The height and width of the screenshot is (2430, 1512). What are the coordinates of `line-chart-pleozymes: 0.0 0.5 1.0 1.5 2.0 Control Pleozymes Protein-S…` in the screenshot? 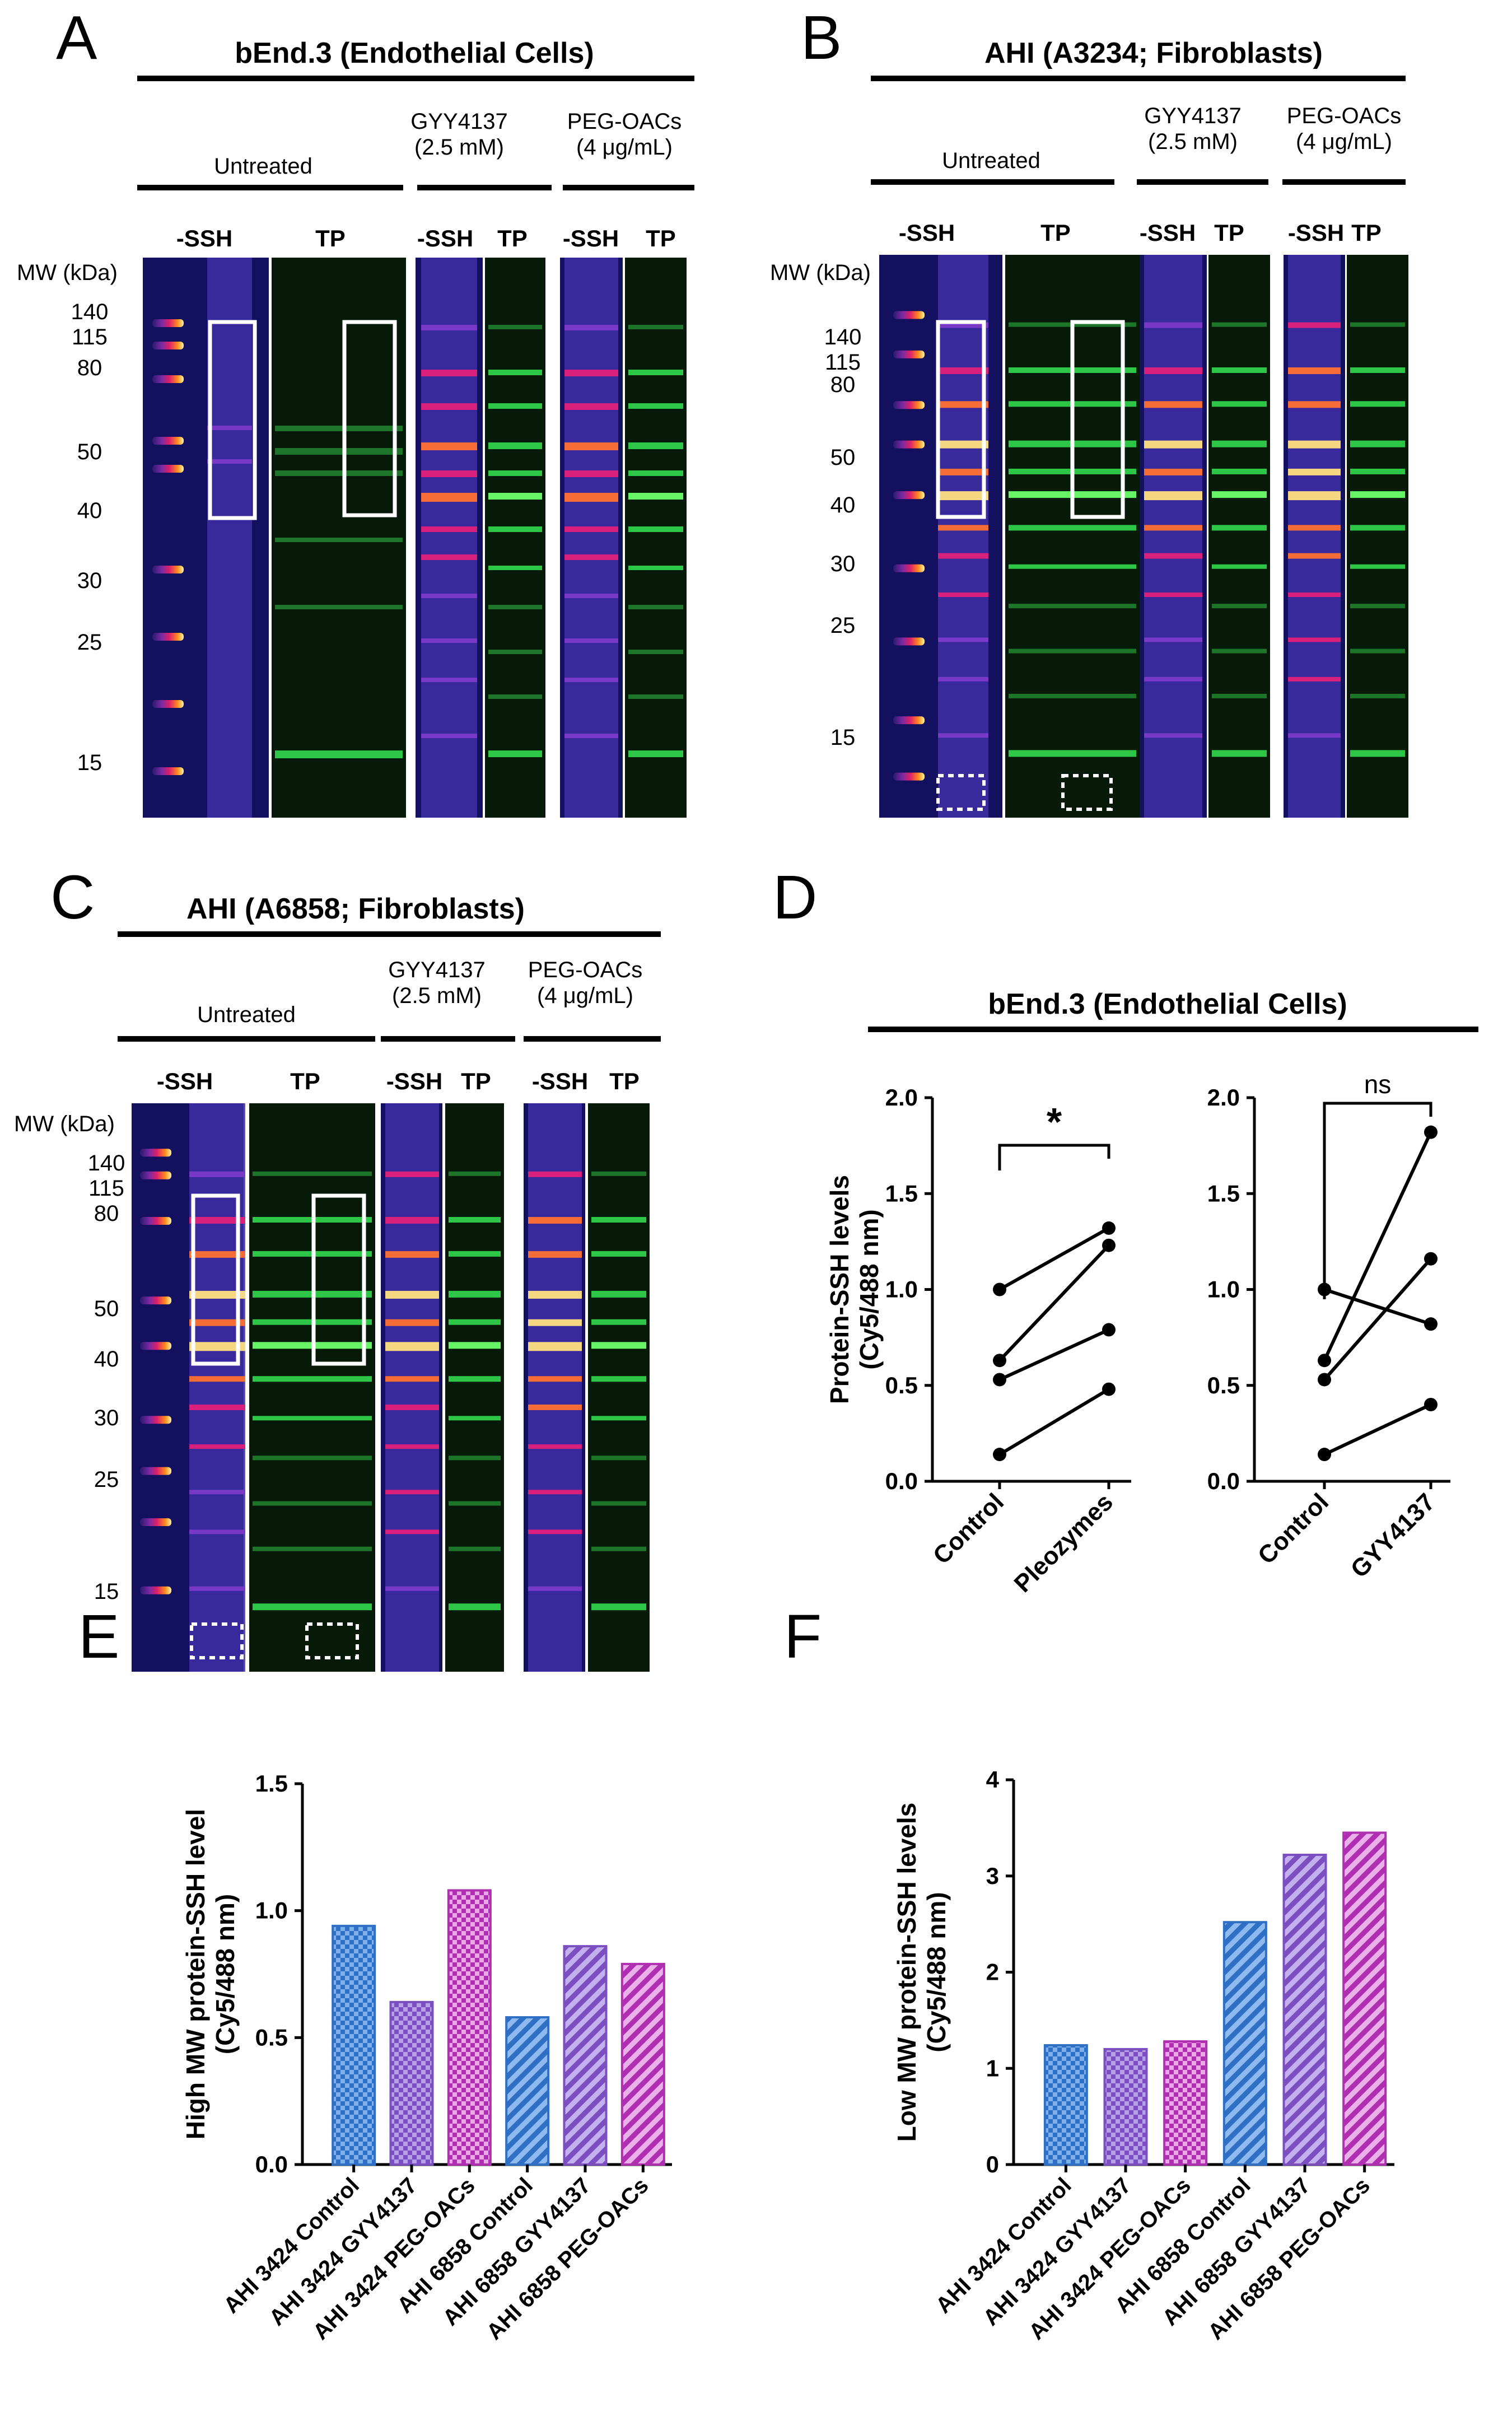 It's located at (978, 1341).